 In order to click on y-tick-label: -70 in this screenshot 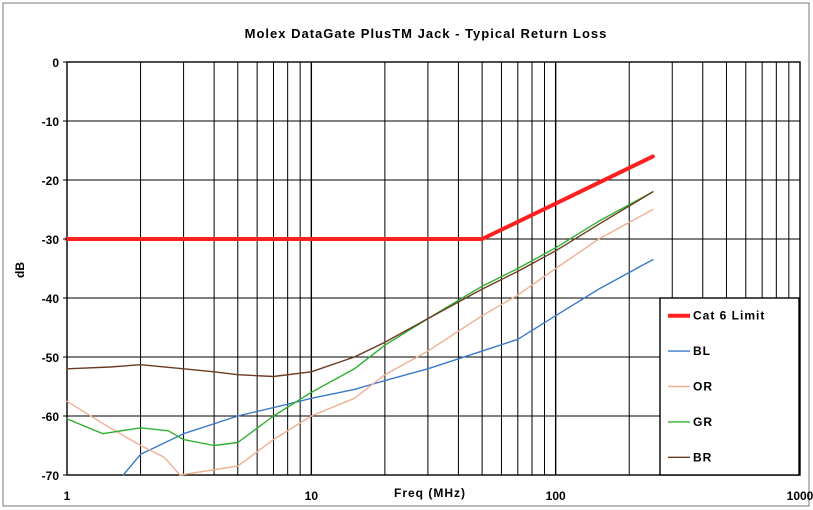, I will do `click(51, 476)`.